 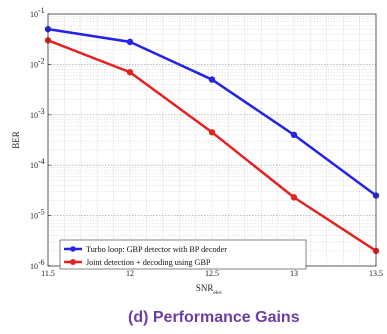 What do you see at coordinates (41, 10) in the screenshot?
I see `y-tick-exponent: -1` at bounding box center [41, 10].